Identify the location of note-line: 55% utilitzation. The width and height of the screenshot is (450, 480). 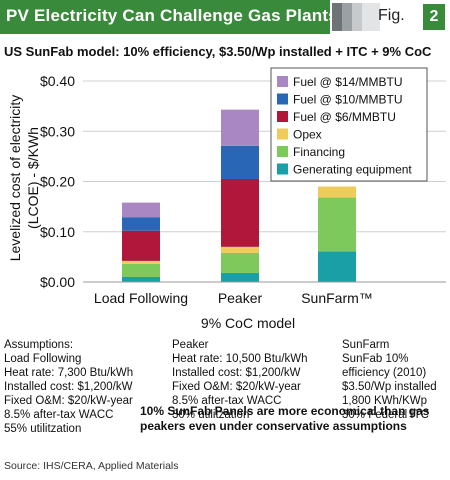
(43, 429).